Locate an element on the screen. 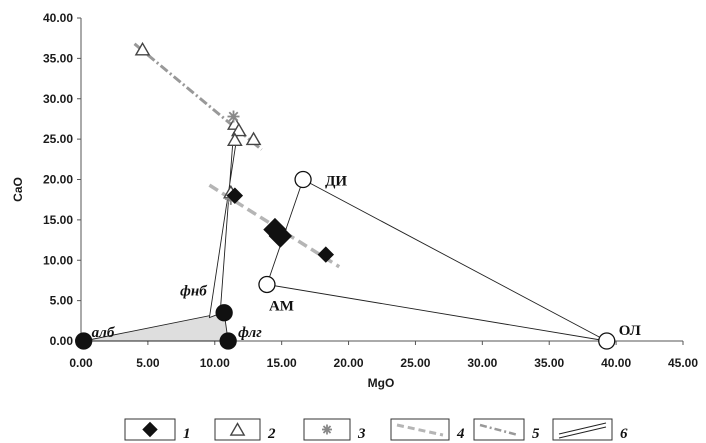  x-tick-label: 0.00 is located at coordinates (81, 363).